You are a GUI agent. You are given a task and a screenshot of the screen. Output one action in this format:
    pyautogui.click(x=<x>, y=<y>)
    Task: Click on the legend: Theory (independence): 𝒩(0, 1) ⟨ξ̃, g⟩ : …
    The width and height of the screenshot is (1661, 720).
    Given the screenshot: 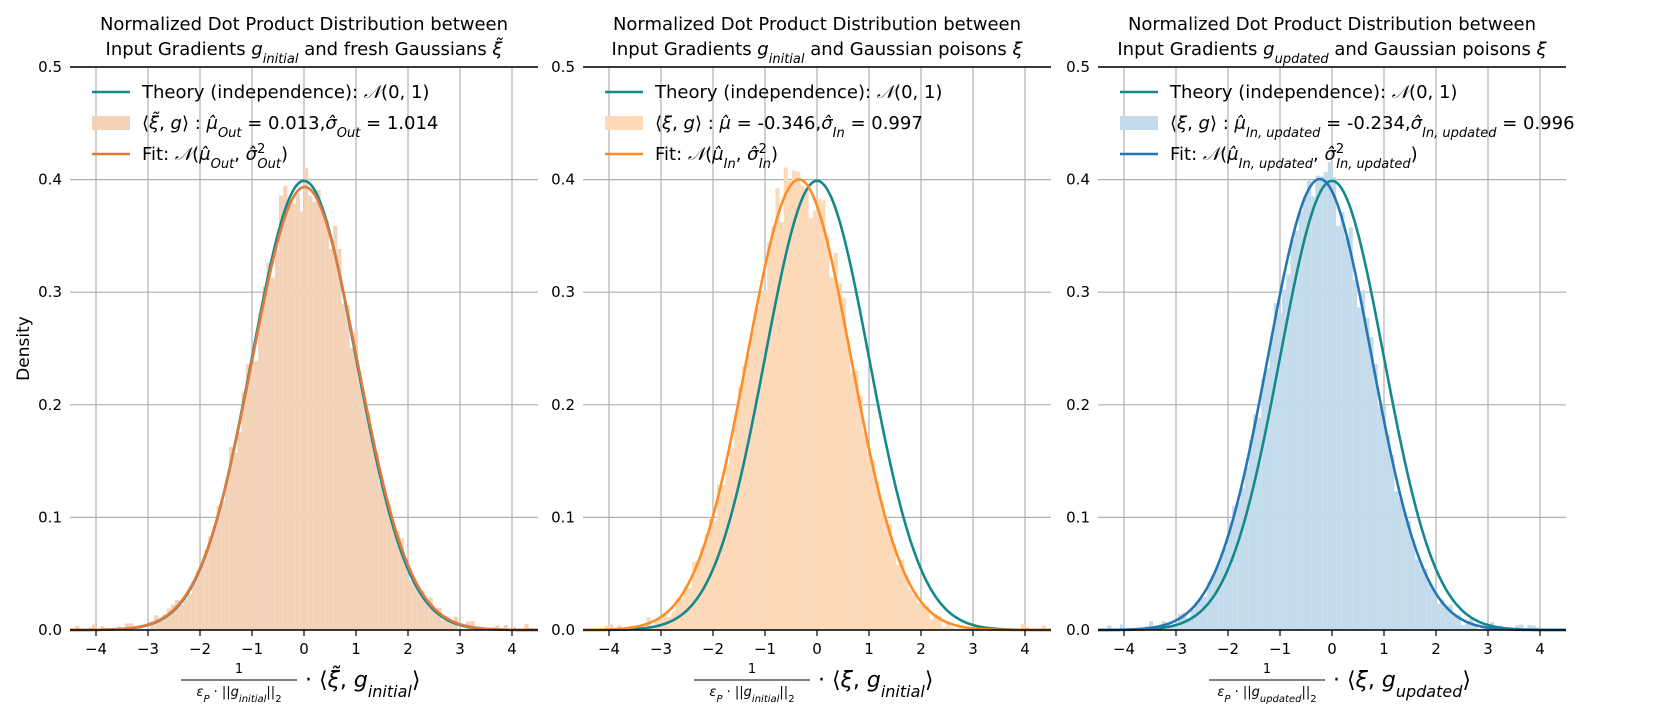 What is the action you would take?
    pyautogui.click(x=265, y=127)
    